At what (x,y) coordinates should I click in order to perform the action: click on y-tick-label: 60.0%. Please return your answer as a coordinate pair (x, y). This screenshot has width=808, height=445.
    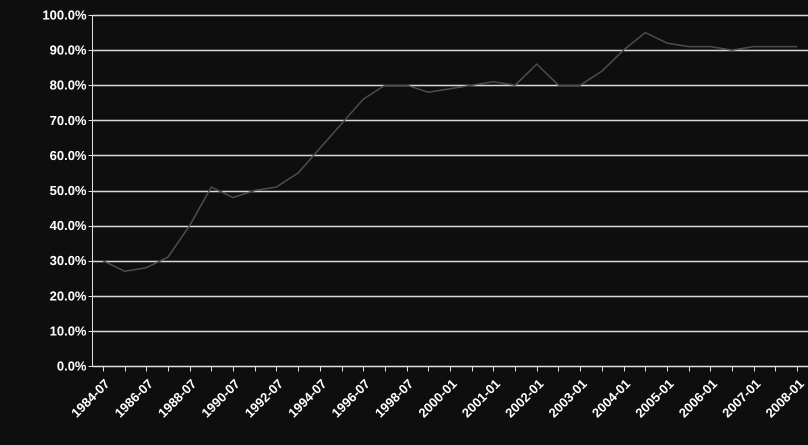
    Looking at the image, I should click on (68, 155).